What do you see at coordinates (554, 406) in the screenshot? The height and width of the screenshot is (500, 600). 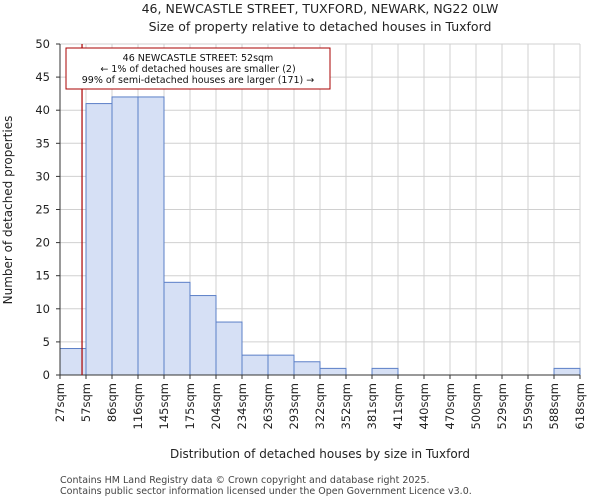 I see `x-tick-label: 588sqm` at bounding box center [554, 406].